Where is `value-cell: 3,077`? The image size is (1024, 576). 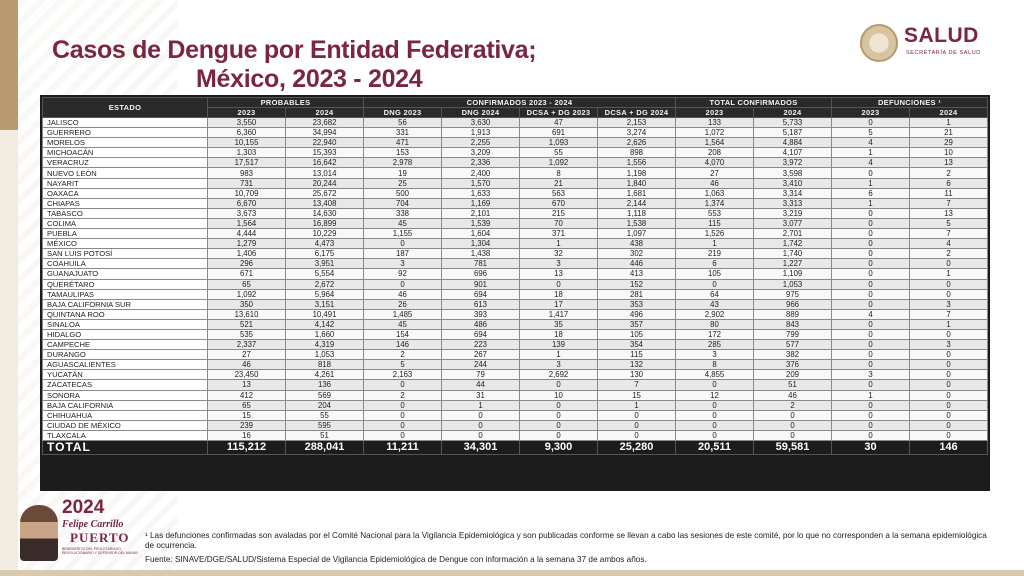 value-cell: 3,077 is located at coordinates (792, 223).